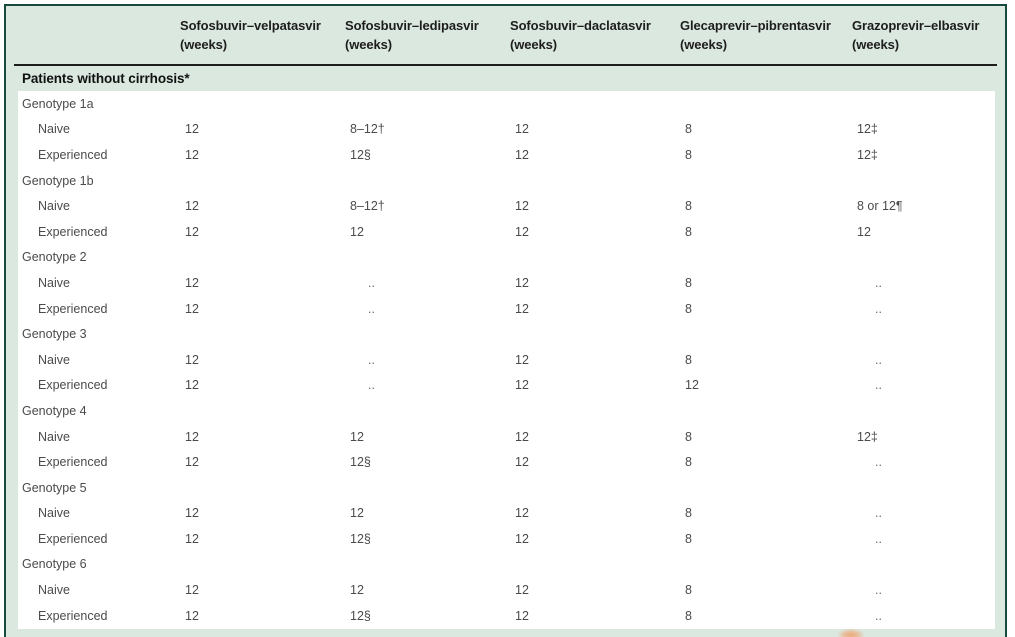 The height and width of the screenshot is (637, 1015). Describe the element at coordinates (506, 232) in the screenshot. I see `table-row: Experienced 12 12 12 8 12` at that location.